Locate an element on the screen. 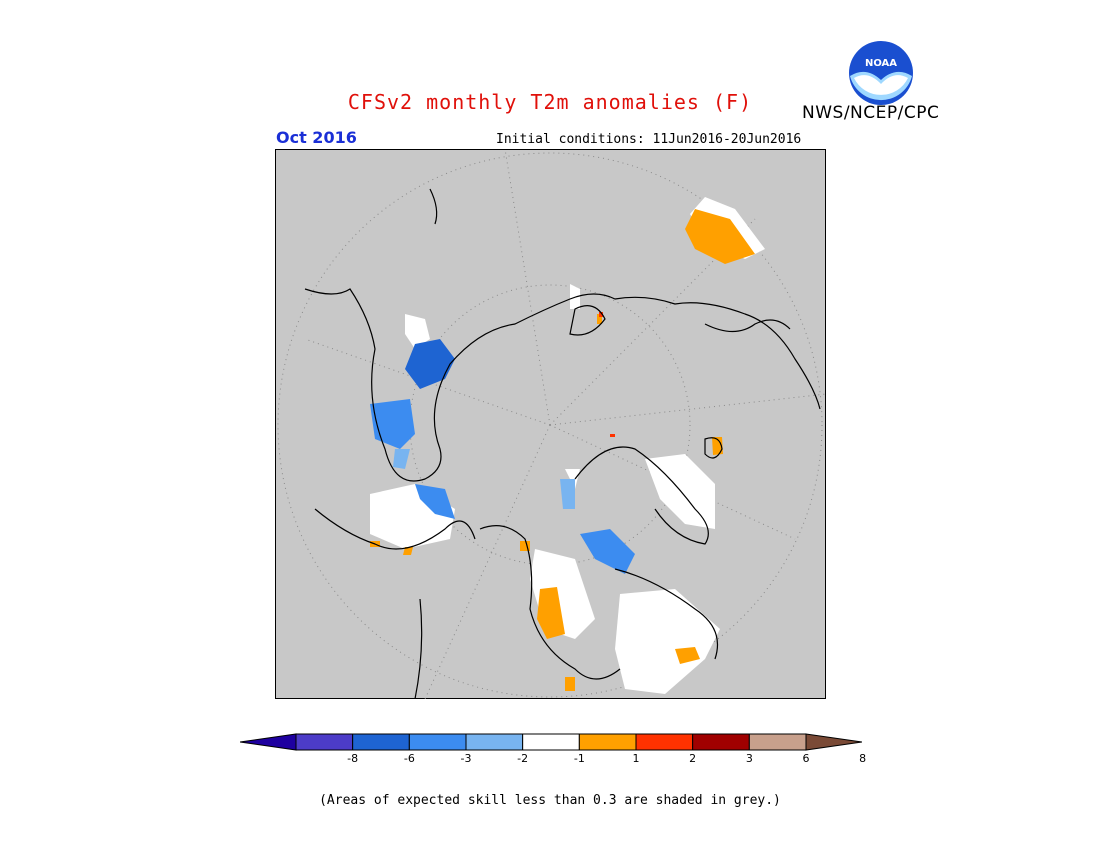 Image resolution: width=1100 pixels, height=850 pixels. strong-anomaly-spots is located at coordinates (607, 374).